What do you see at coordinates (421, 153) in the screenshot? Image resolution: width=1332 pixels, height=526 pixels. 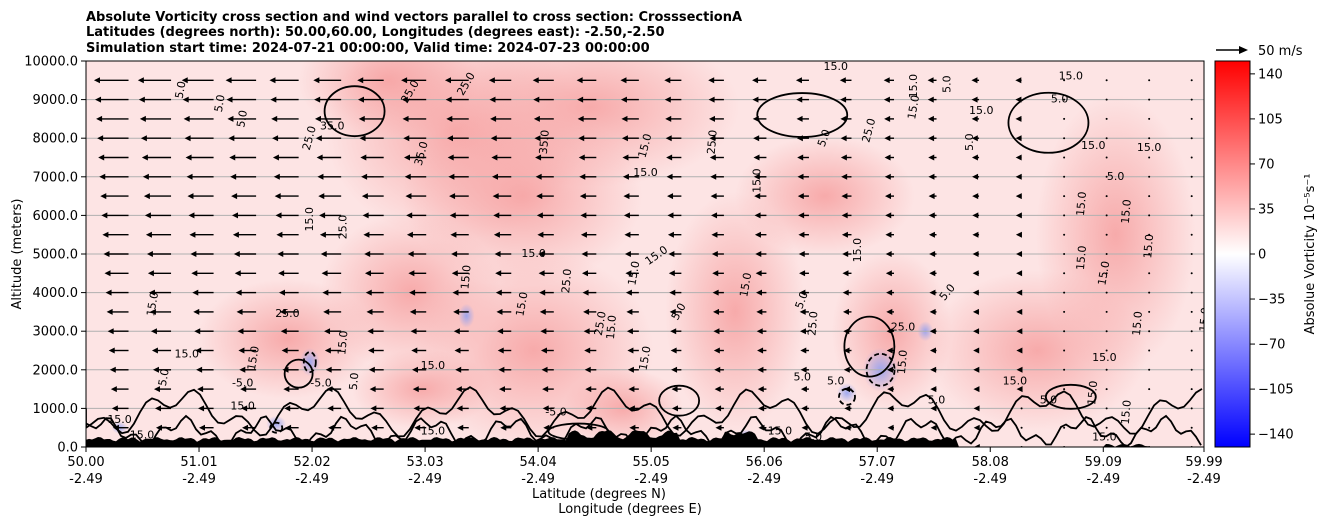 I see `contour-label: 35.0` at bounding box center [421, 153].